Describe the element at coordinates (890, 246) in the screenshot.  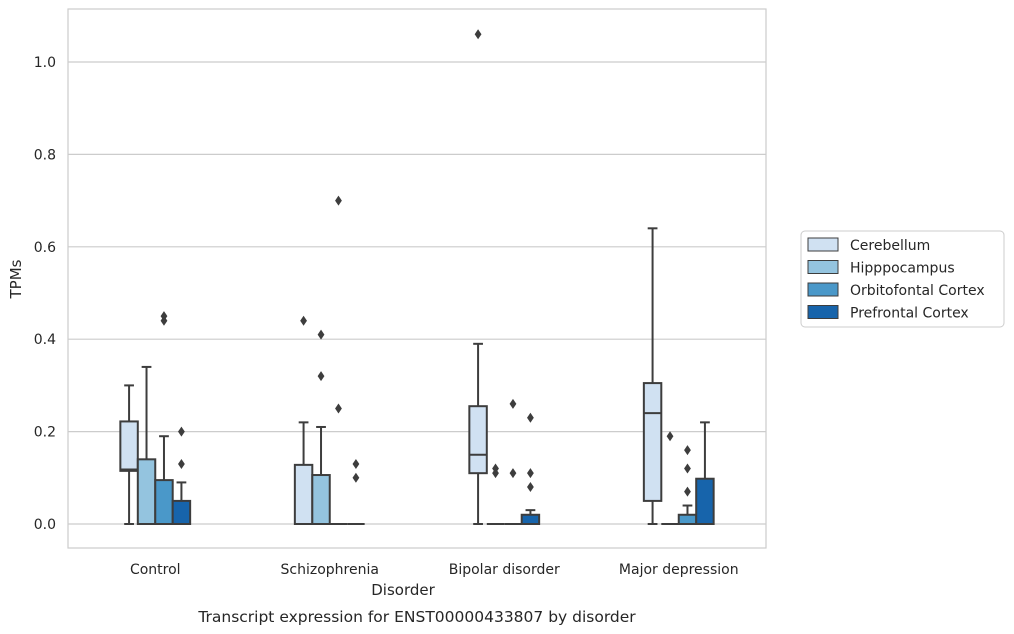
I see `legend-label: Cerebellum` at that location.